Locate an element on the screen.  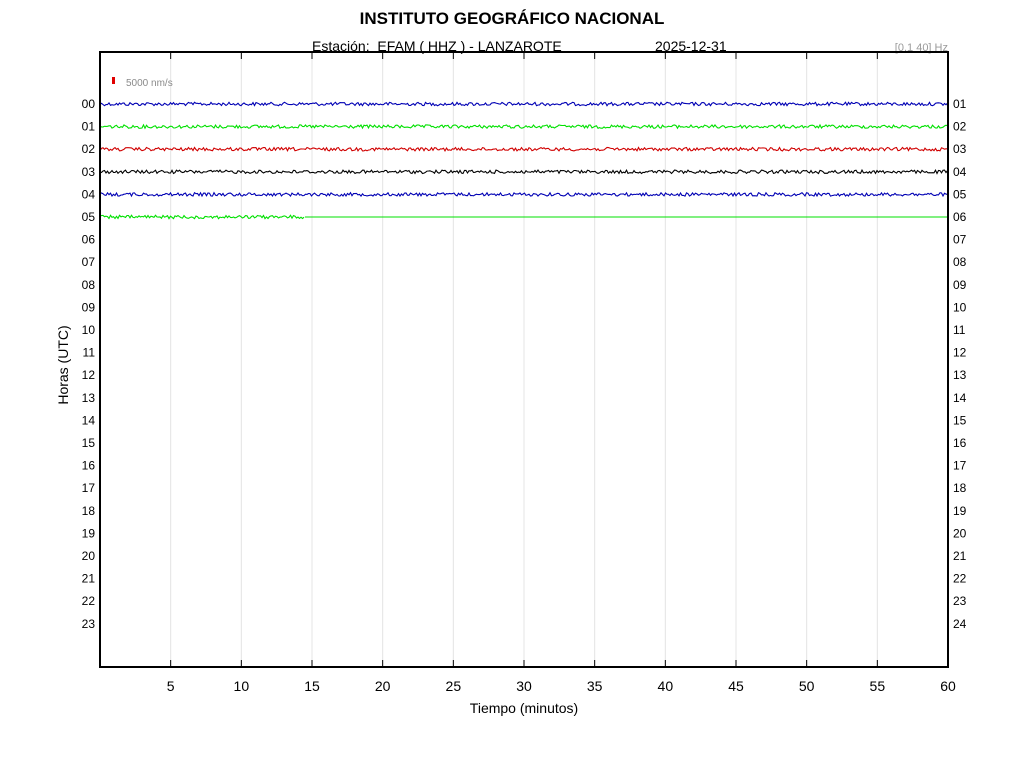
y-tick-label-left: 11 is located at coordinates (89, 353).